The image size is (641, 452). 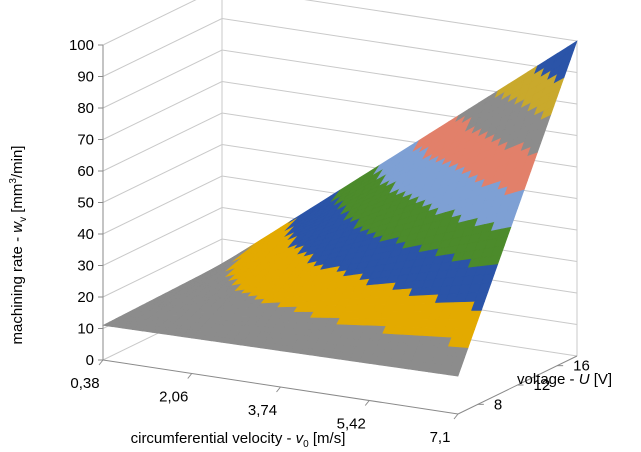 I want to click on z-tick-label: 40, so click(x=85, y=234).